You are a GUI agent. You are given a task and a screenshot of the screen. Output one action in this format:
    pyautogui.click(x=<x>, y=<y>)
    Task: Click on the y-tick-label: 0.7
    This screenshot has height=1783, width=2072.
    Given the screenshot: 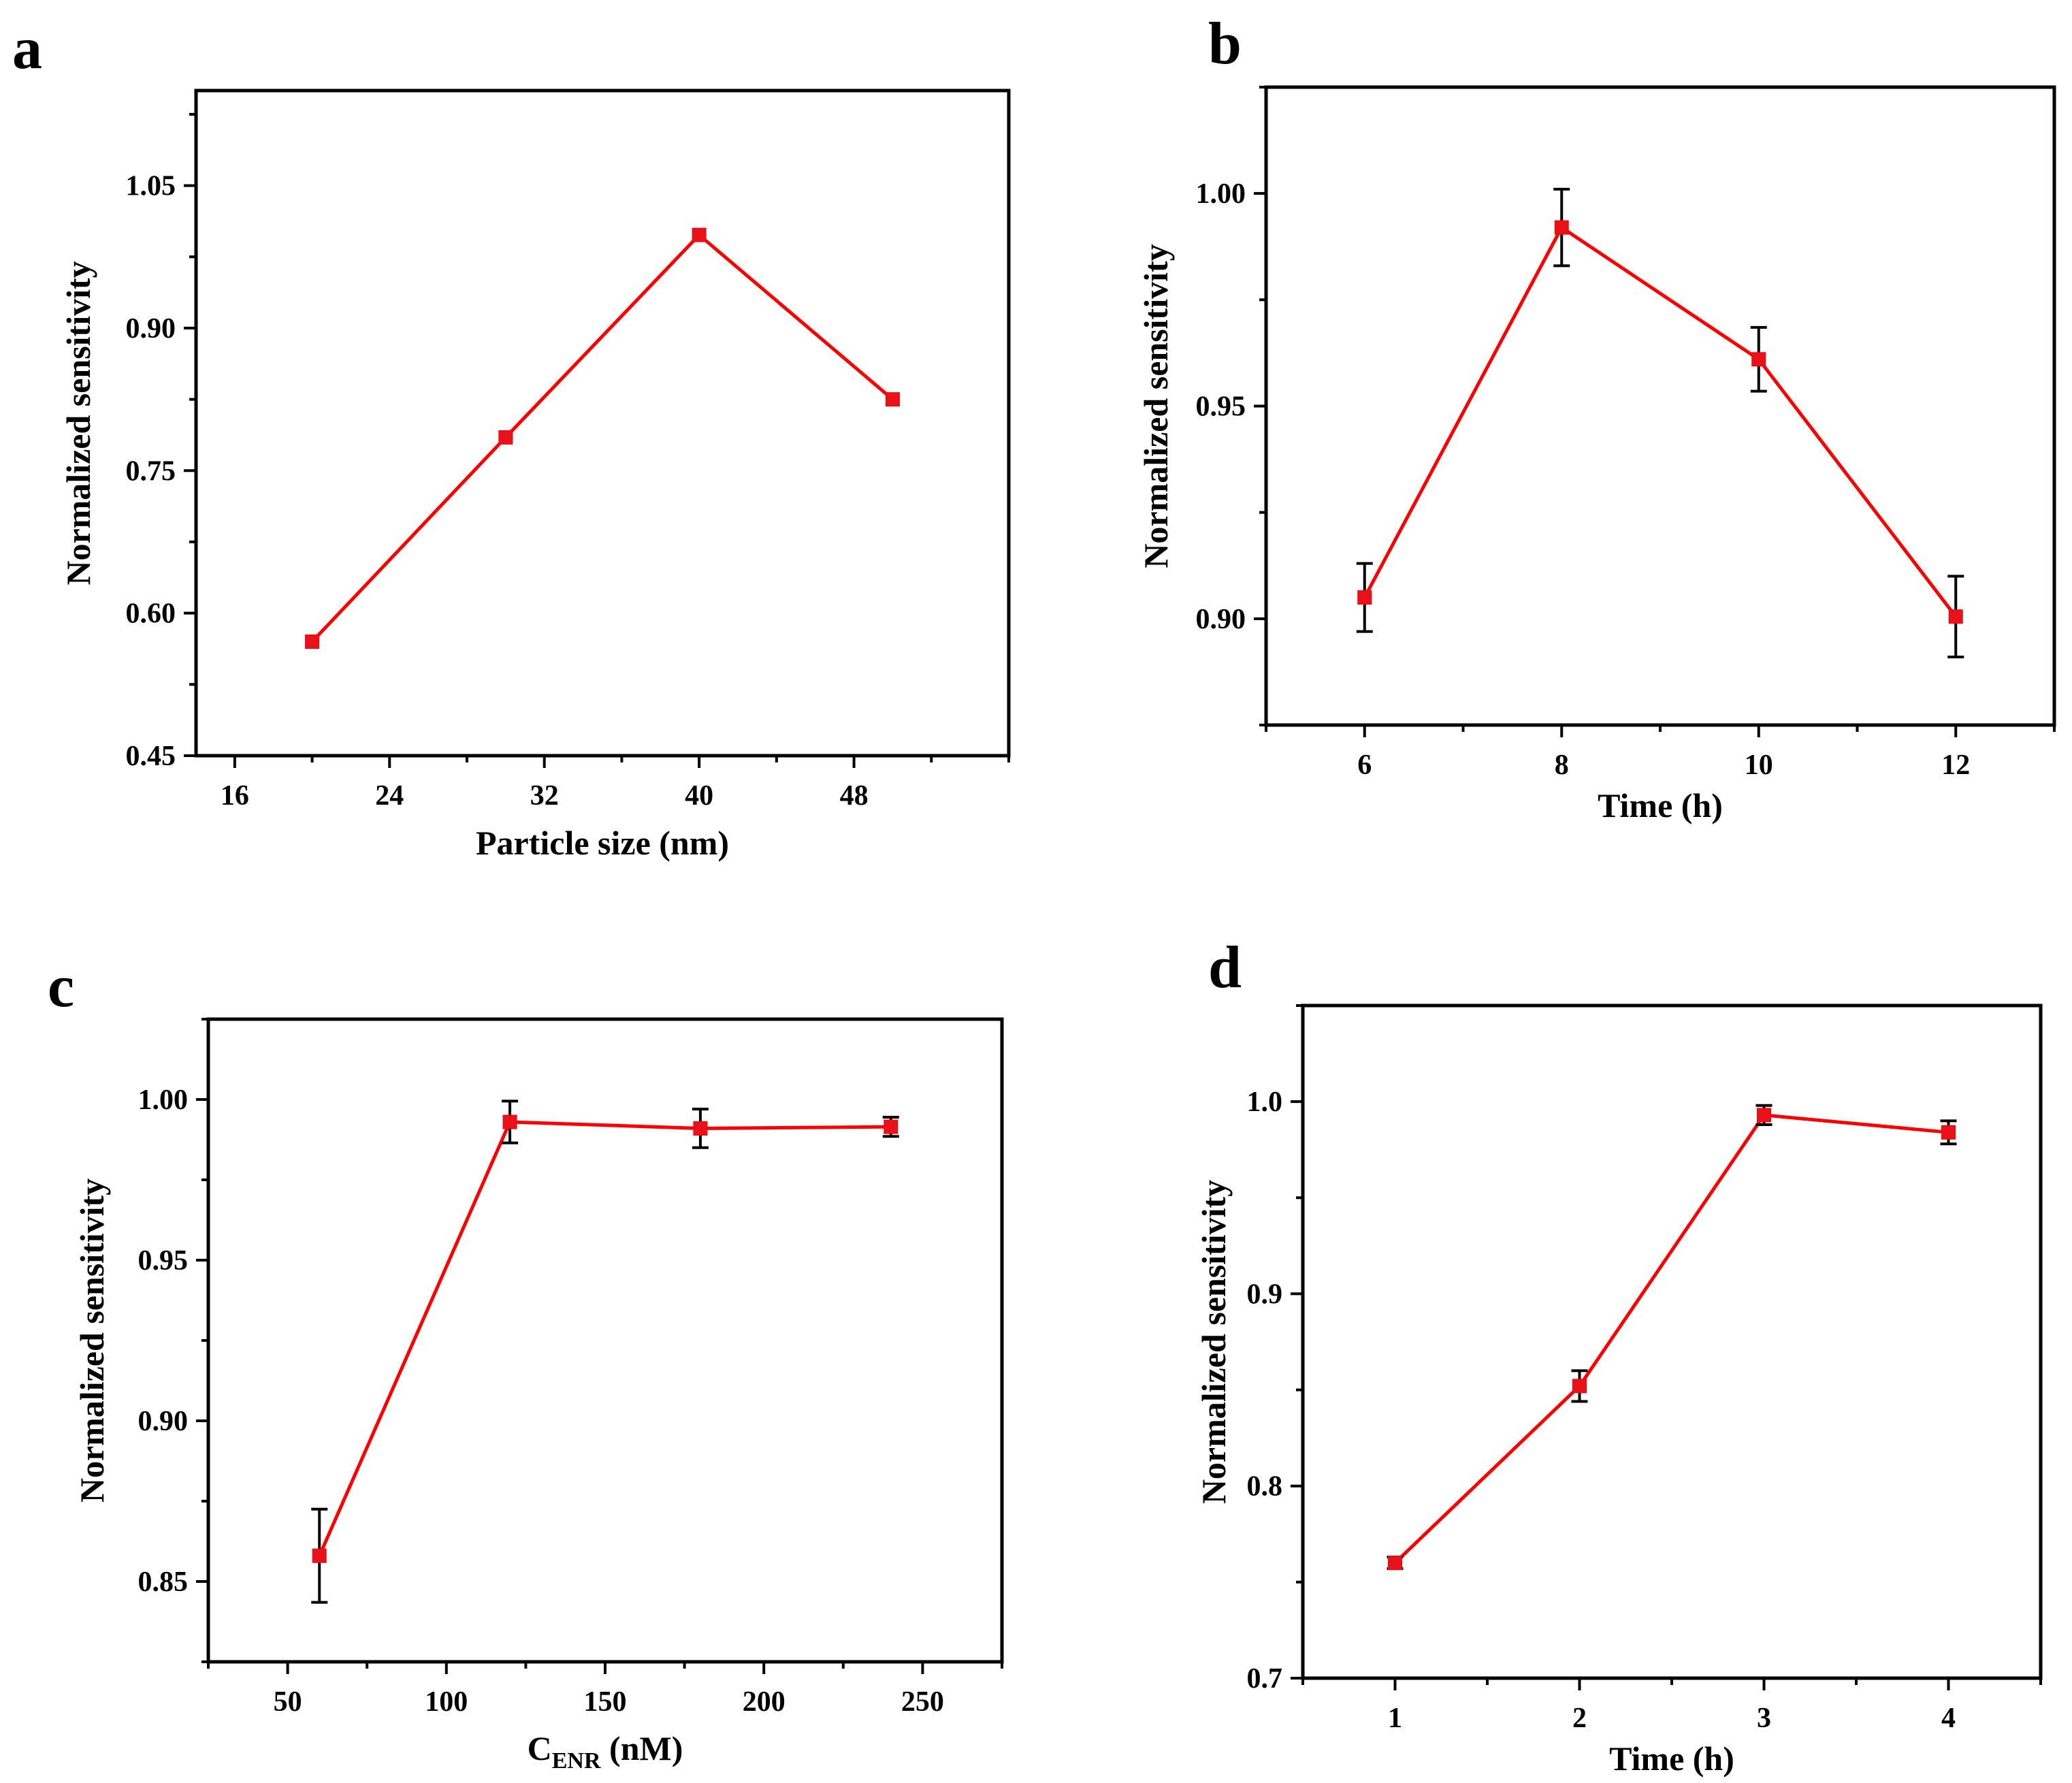 What is the action you would take?
    pyautogui.click(x=1265, y=1678)
    